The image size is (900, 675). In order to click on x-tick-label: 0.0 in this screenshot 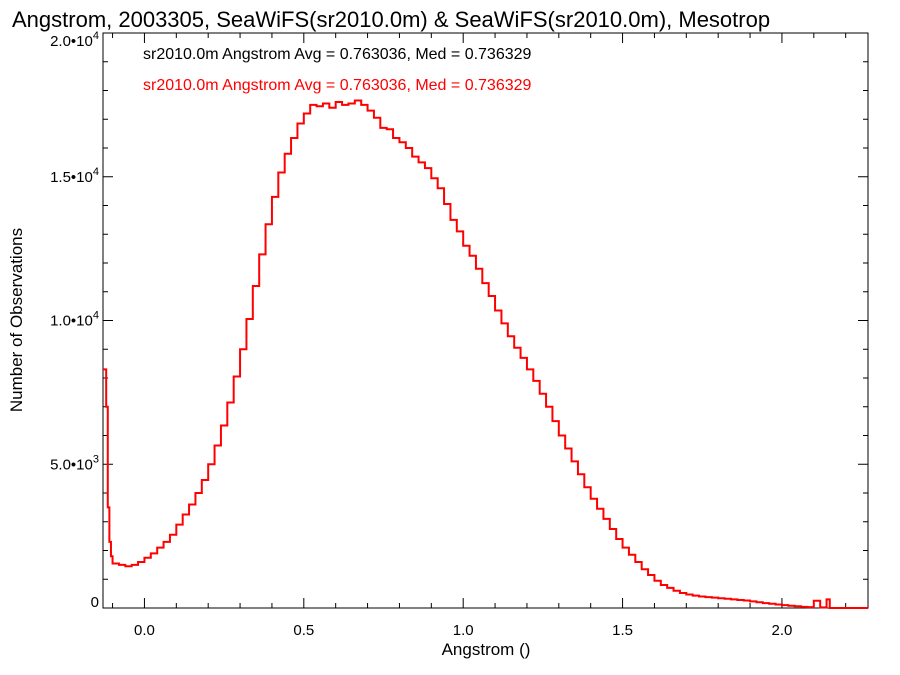, I will do `click(144, 630)`.